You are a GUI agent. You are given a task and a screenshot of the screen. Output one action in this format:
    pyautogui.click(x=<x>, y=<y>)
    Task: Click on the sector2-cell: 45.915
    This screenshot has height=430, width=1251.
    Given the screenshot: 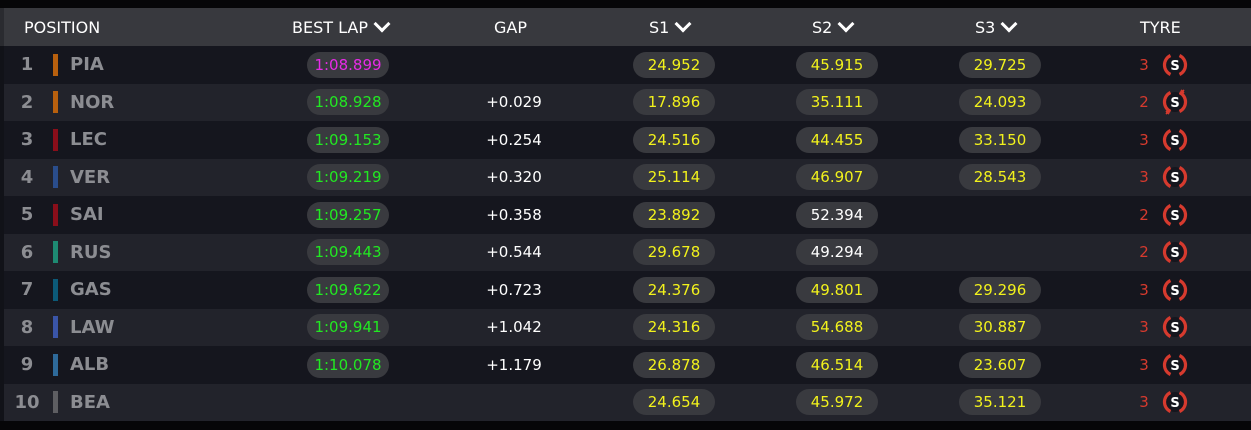 What is the action you would take?
    pyautogui.click(x=837, y=65)
    